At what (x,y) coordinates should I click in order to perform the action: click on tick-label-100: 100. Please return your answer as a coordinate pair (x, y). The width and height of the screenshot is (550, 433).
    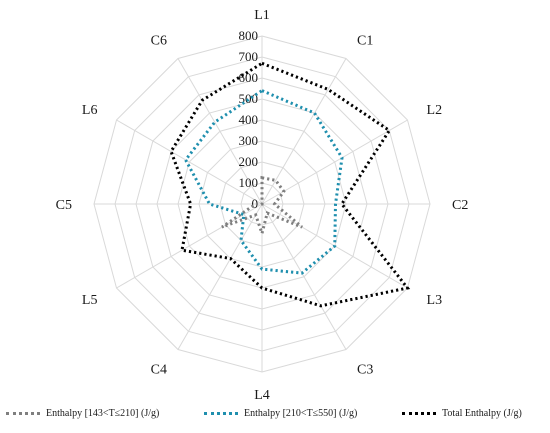
    Looking at the image, I should click on (249, 182).